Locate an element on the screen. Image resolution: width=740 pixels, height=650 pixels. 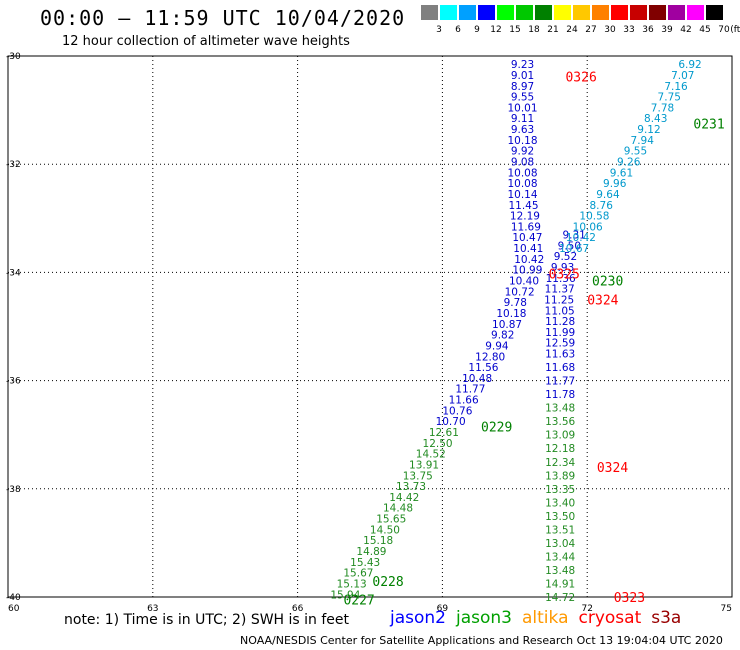
pass-time-label-0: 0326 is located at coordinates (580, 78).